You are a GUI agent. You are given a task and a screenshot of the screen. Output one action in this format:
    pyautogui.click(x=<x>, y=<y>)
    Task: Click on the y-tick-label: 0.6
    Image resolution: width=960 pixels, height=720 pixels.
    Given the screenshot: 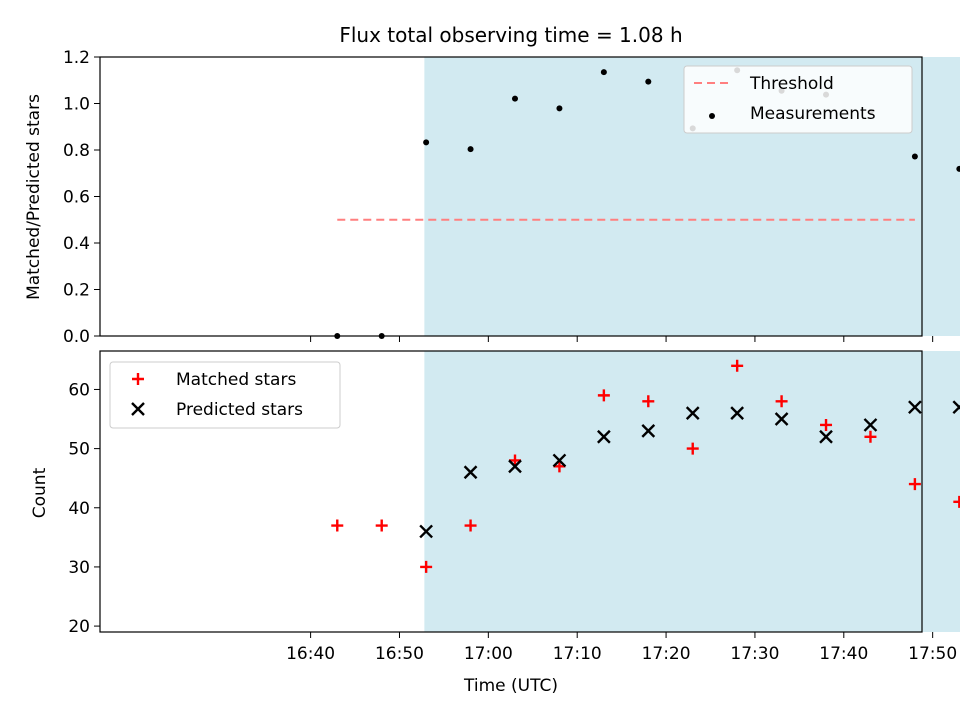 What is the action you would take?
    pyautogui.click(x=76, y=198)
    